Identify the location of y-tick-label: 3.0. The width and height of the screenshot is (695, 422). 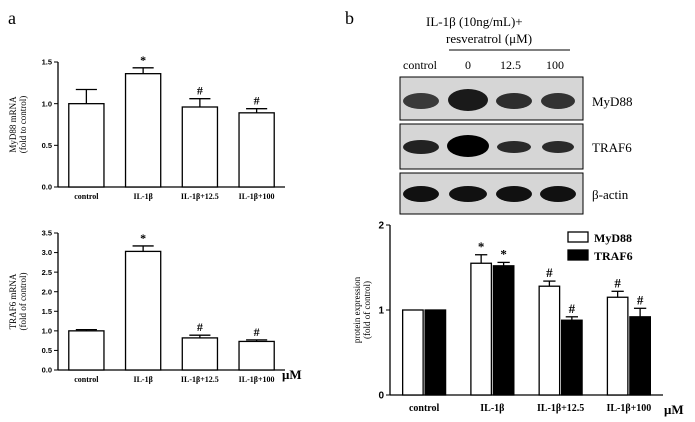
(47, 252).